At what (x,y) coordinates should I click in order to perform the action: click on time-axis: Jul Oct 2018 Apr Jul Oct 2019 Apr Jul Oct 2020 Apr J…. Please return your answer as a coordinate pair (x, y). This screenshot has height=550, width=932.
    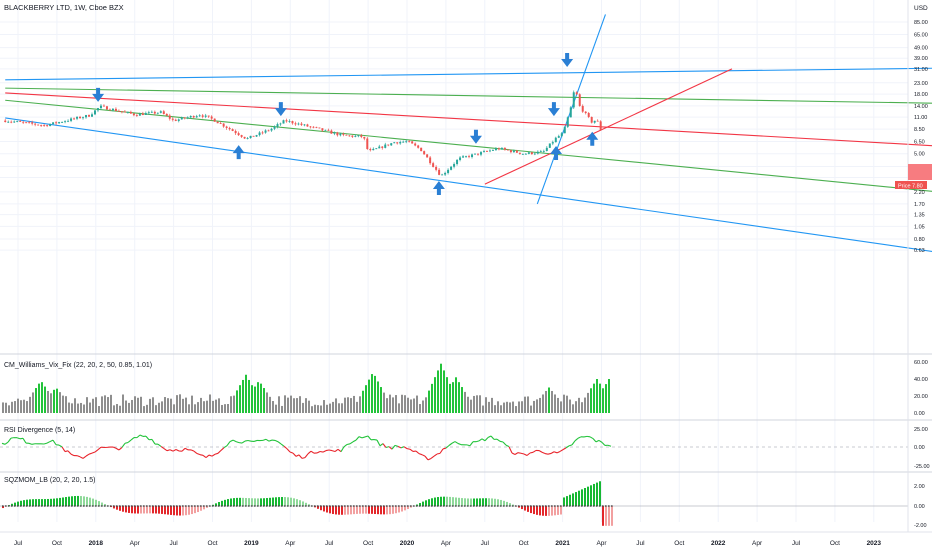
    Looking at the image, I should click on (466, 539).